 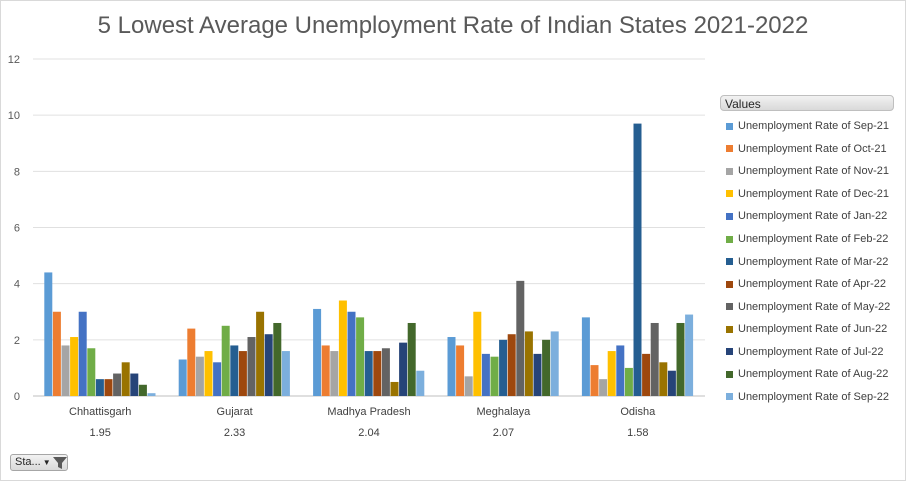 I want to click on category-label: Madhya Pradesh, so click(x=368, y=412).